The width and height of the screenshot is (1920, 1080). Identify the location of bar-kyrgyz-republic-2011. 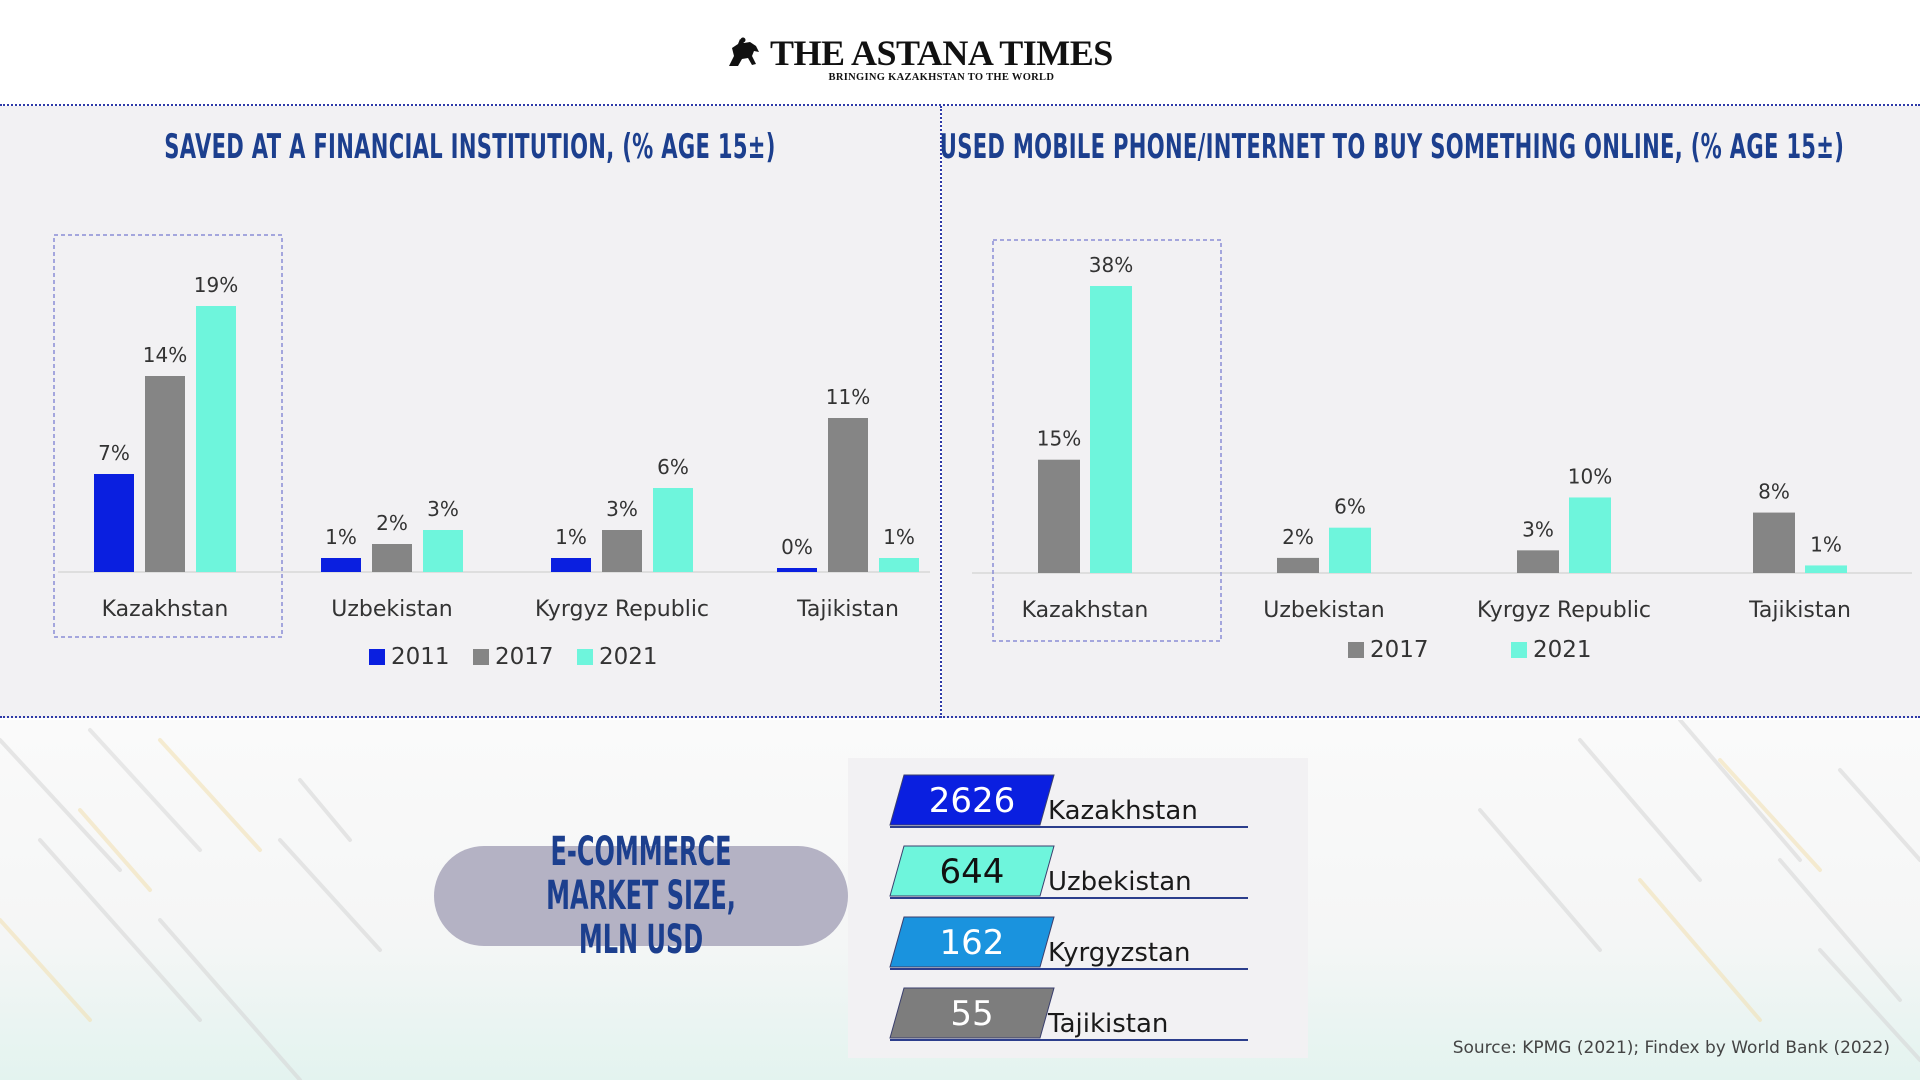
(571, 565).